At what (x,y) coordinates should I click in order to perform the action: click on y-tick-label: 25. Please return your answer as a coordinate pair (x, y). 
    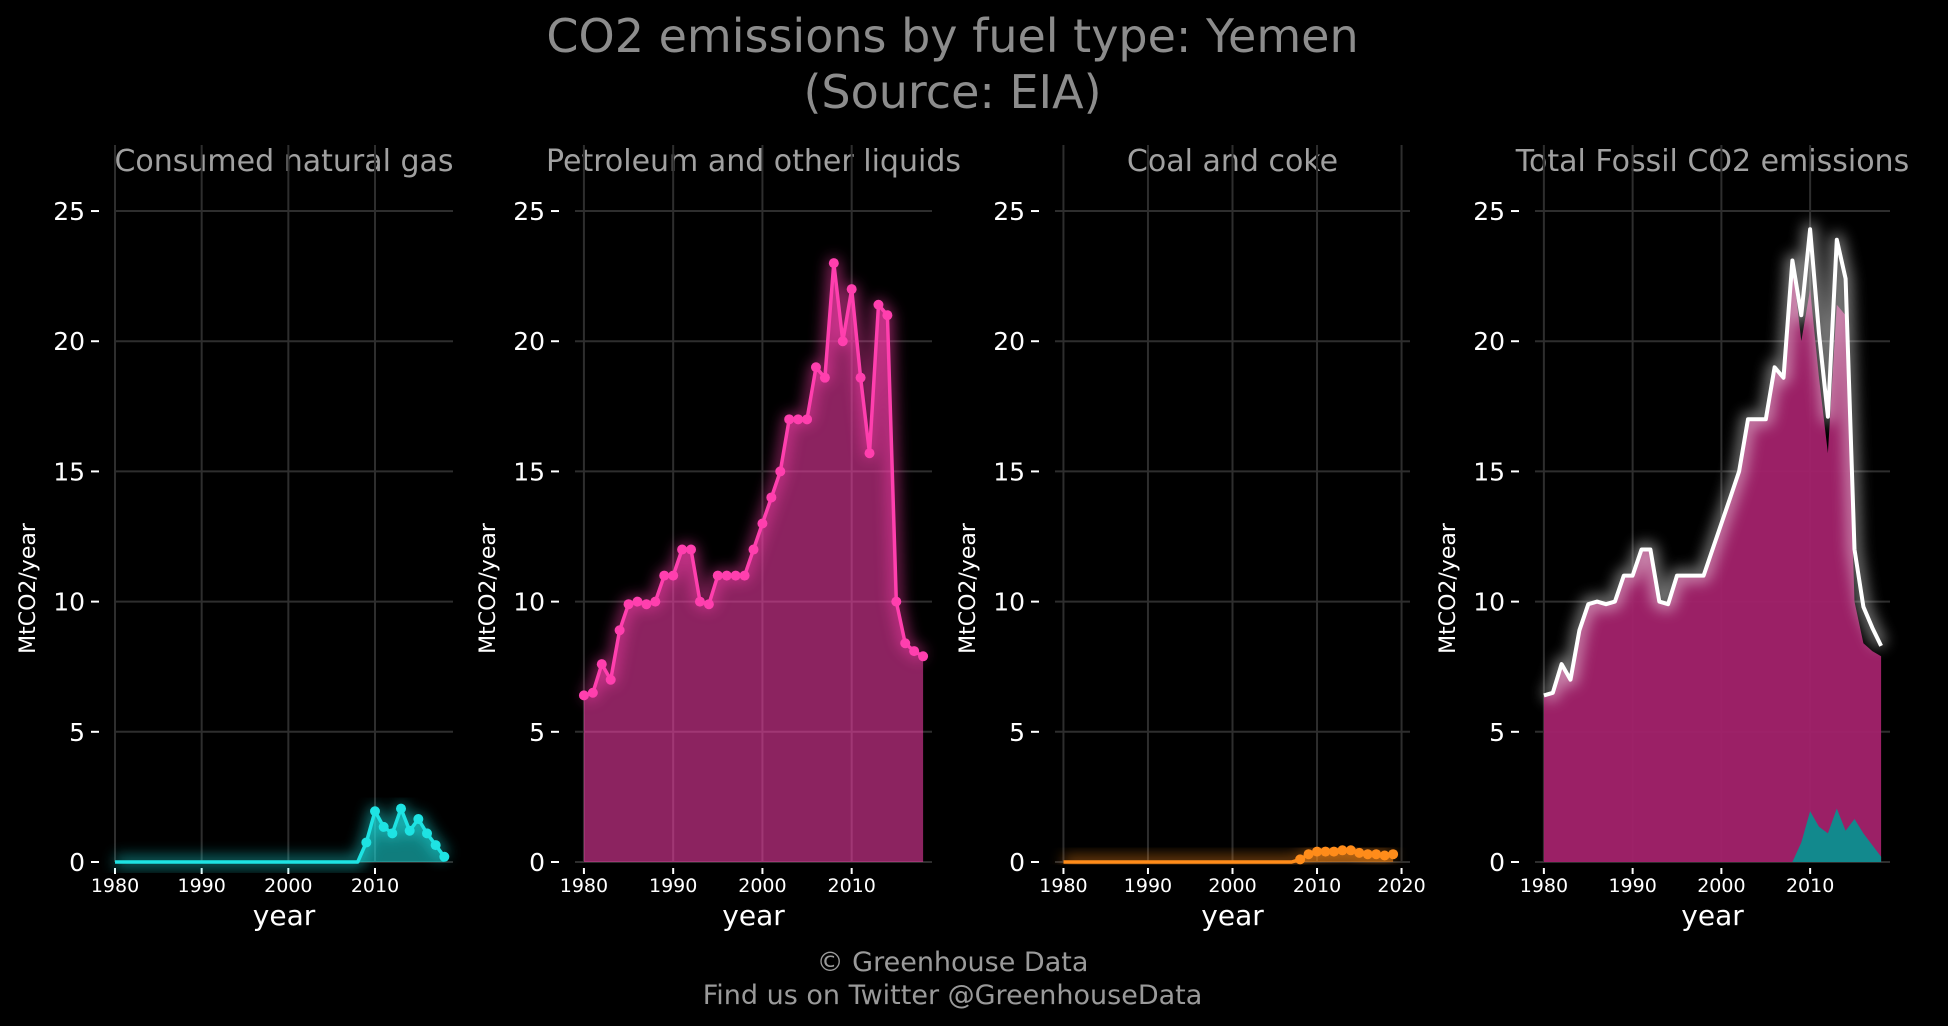
    Looking at the image, I should click on (69, 211).